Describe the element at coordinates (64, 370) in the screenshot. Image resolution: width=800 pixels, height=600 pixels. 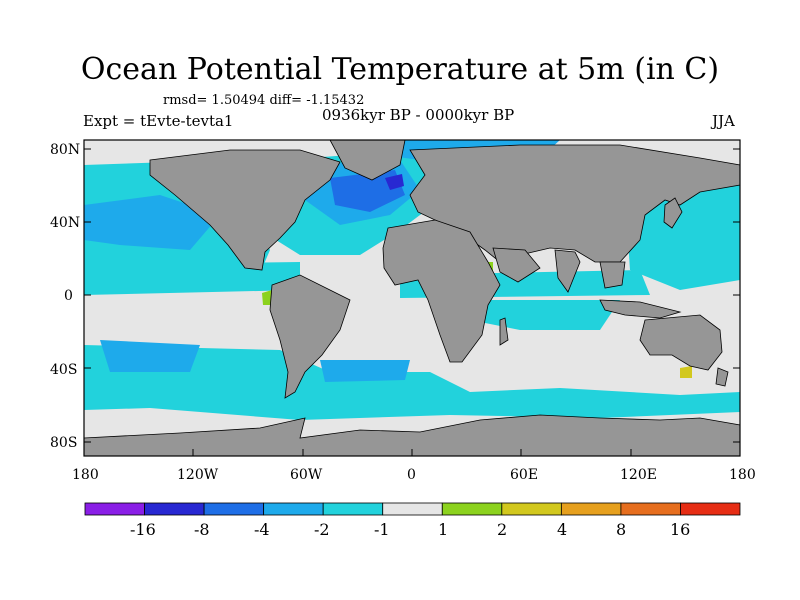
I see `y-label-40s: 40S` at that location.